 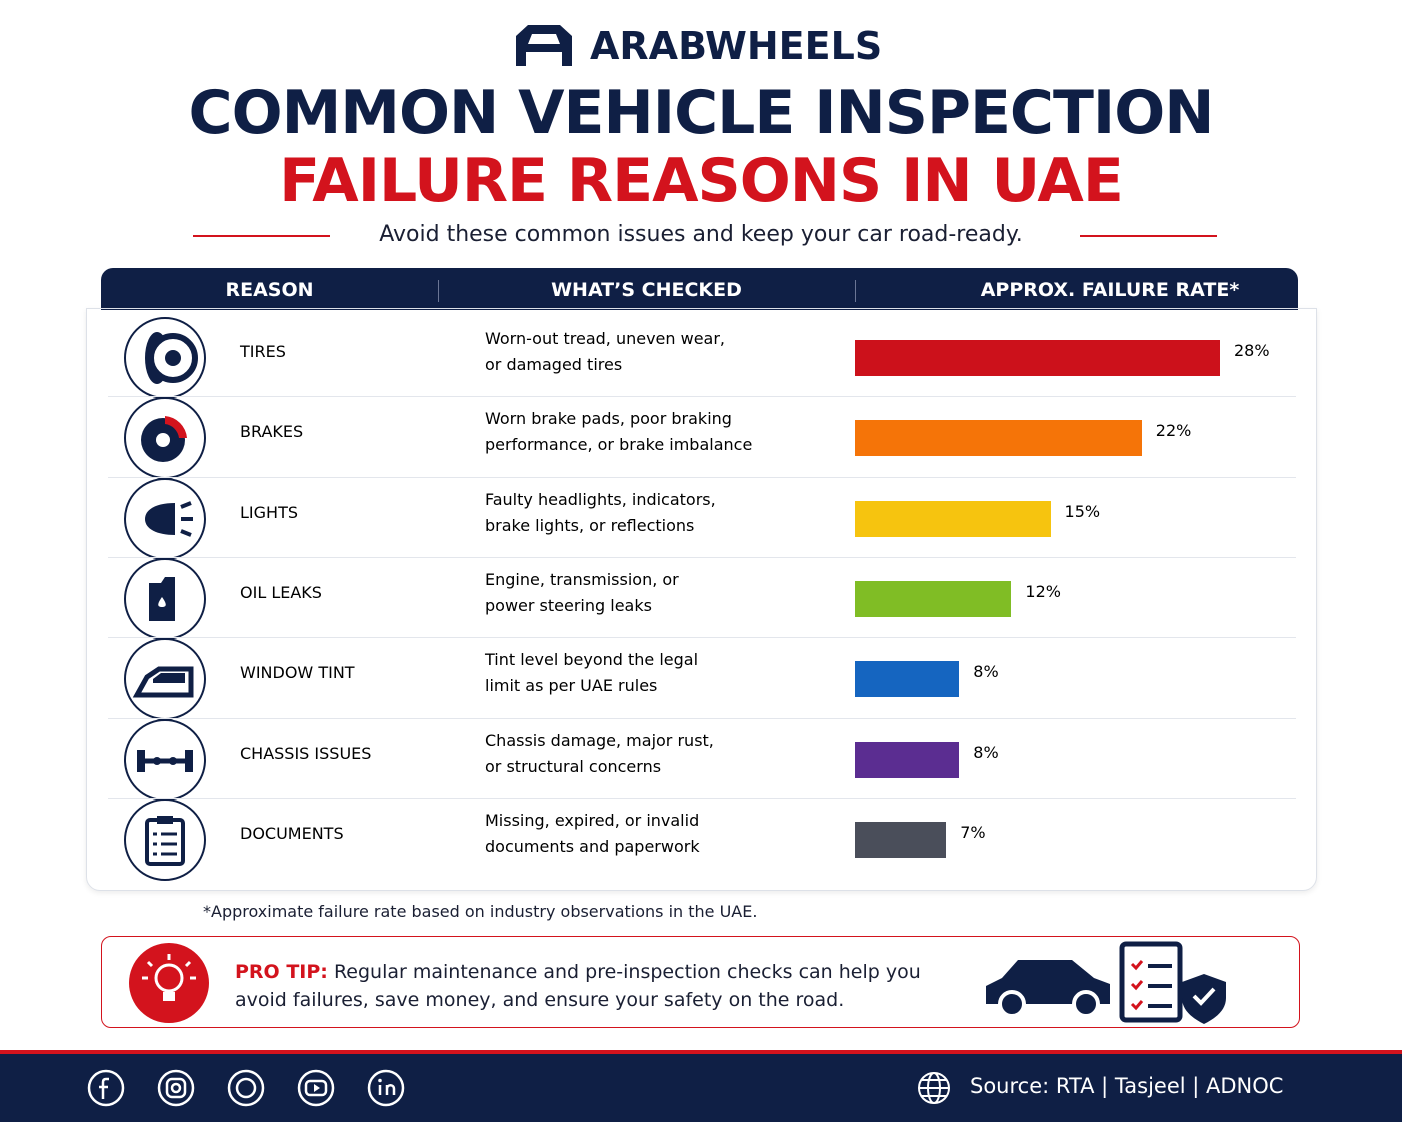 What do you see at coordinates (736, 46) in the screenshot?
I see `brand-name: ARABWHEELS` at bounding box center [736, 46].